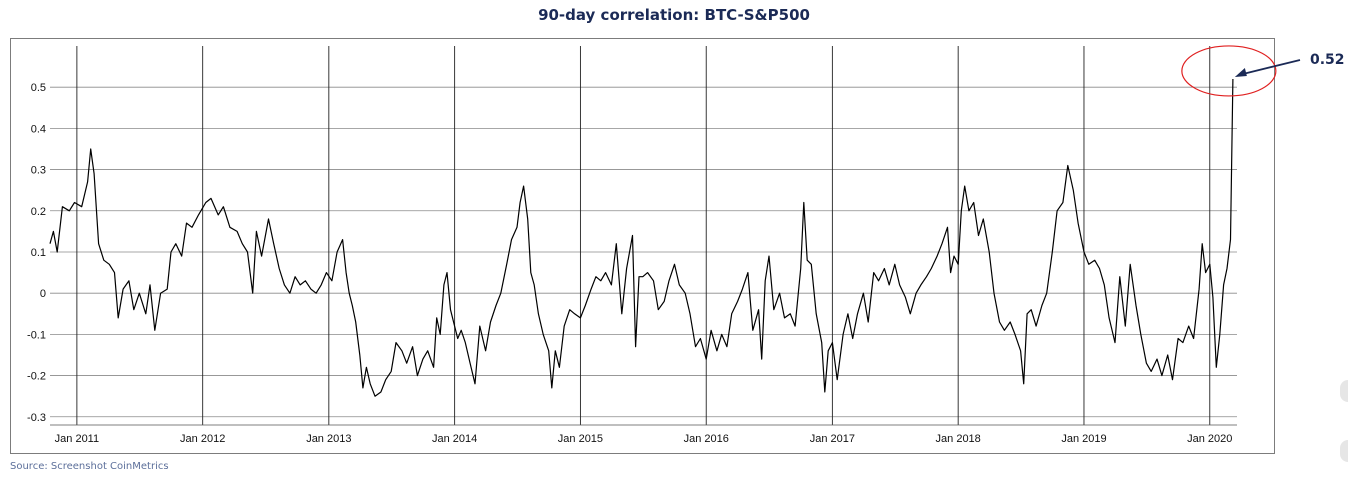  I want to click on x-tick-label: Jan 2014, so click(454, 439).